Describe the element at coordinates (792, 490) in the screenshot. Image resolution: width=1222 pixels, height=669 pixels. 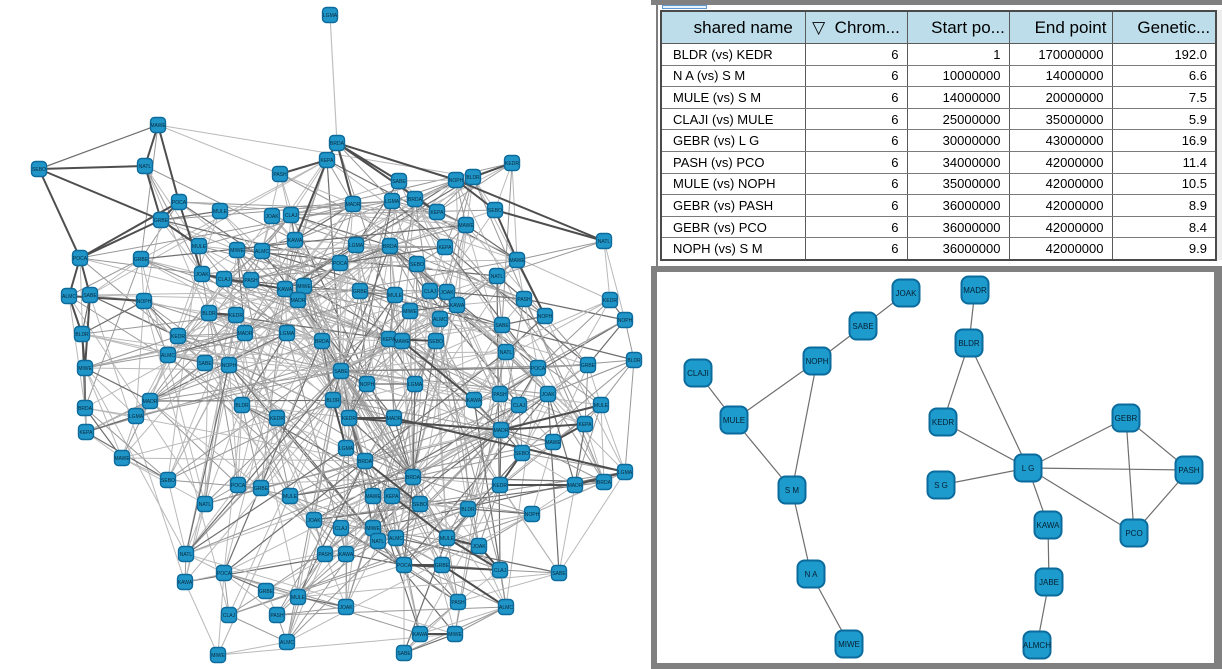
I see `svg-text: S M` at that location.